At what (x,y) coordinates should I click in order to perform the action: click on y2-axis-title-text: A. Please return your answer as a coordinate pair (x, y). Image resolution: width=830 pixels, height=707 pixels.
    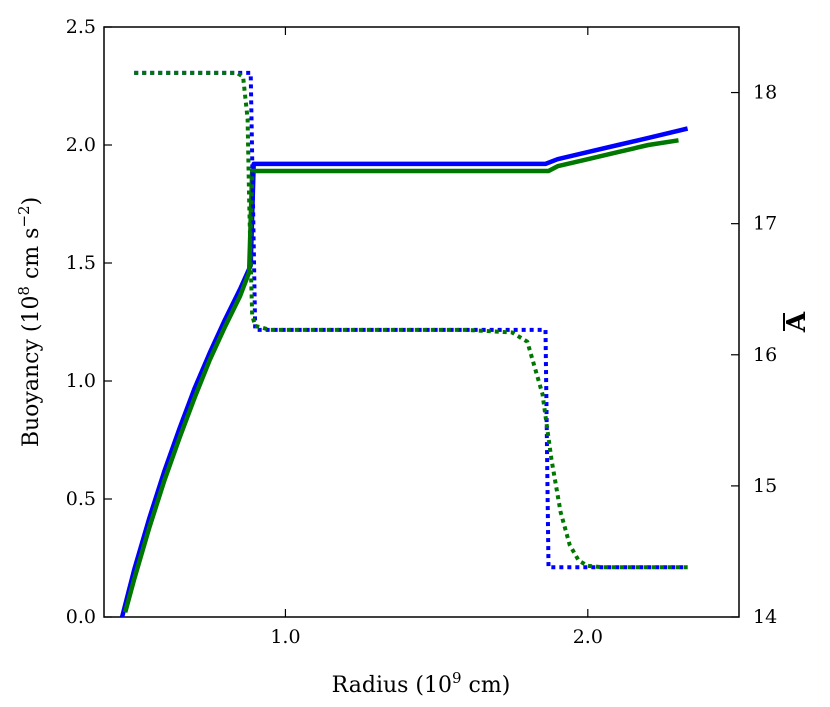
    Looking at the image, I should click on (797, 322).